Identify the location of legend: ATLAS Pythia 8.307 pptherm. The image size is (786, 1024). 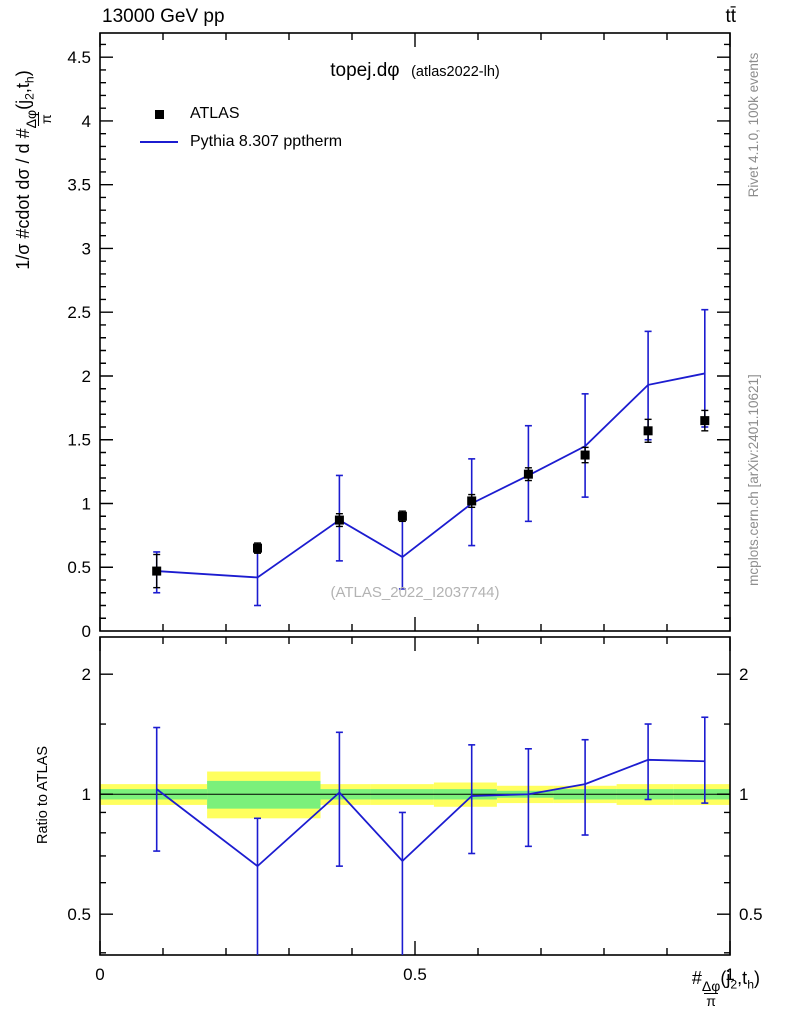
(239, 128).